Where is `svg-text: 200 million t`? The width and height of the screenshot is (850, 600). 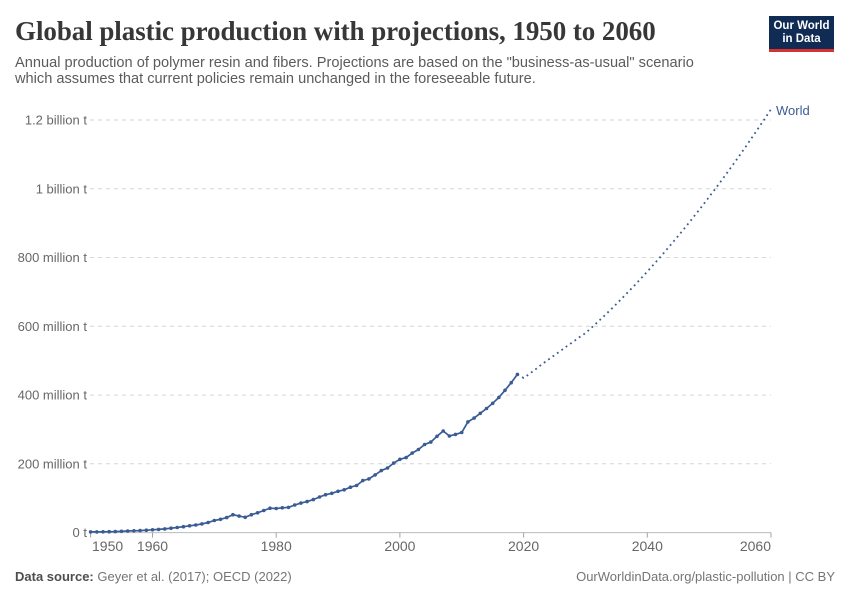
svg-text: 200 million t is located at coordinates (53, 463).